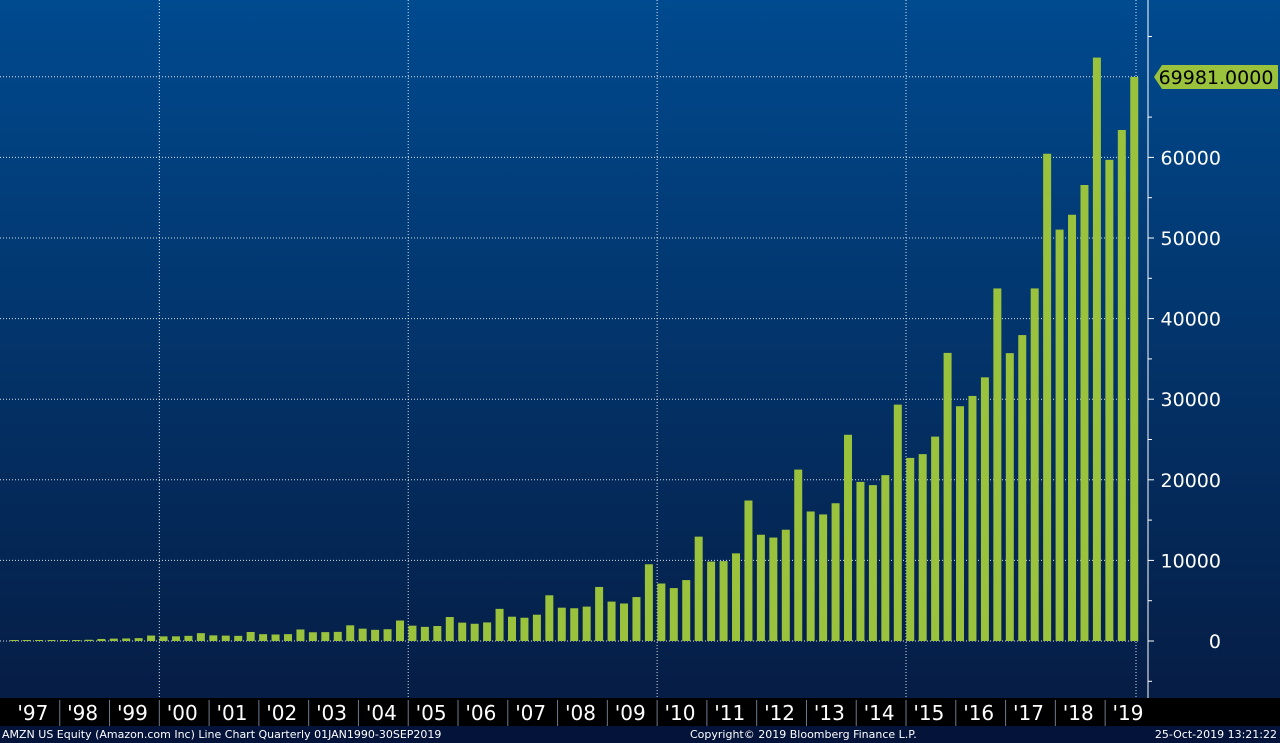 Image resolution: width=1280 pixels, height=743 pixels. What do you see at coordinates (232, 713) in the screenshot?
I see `x-tick-label: '01` at bounding box center [232, 713].